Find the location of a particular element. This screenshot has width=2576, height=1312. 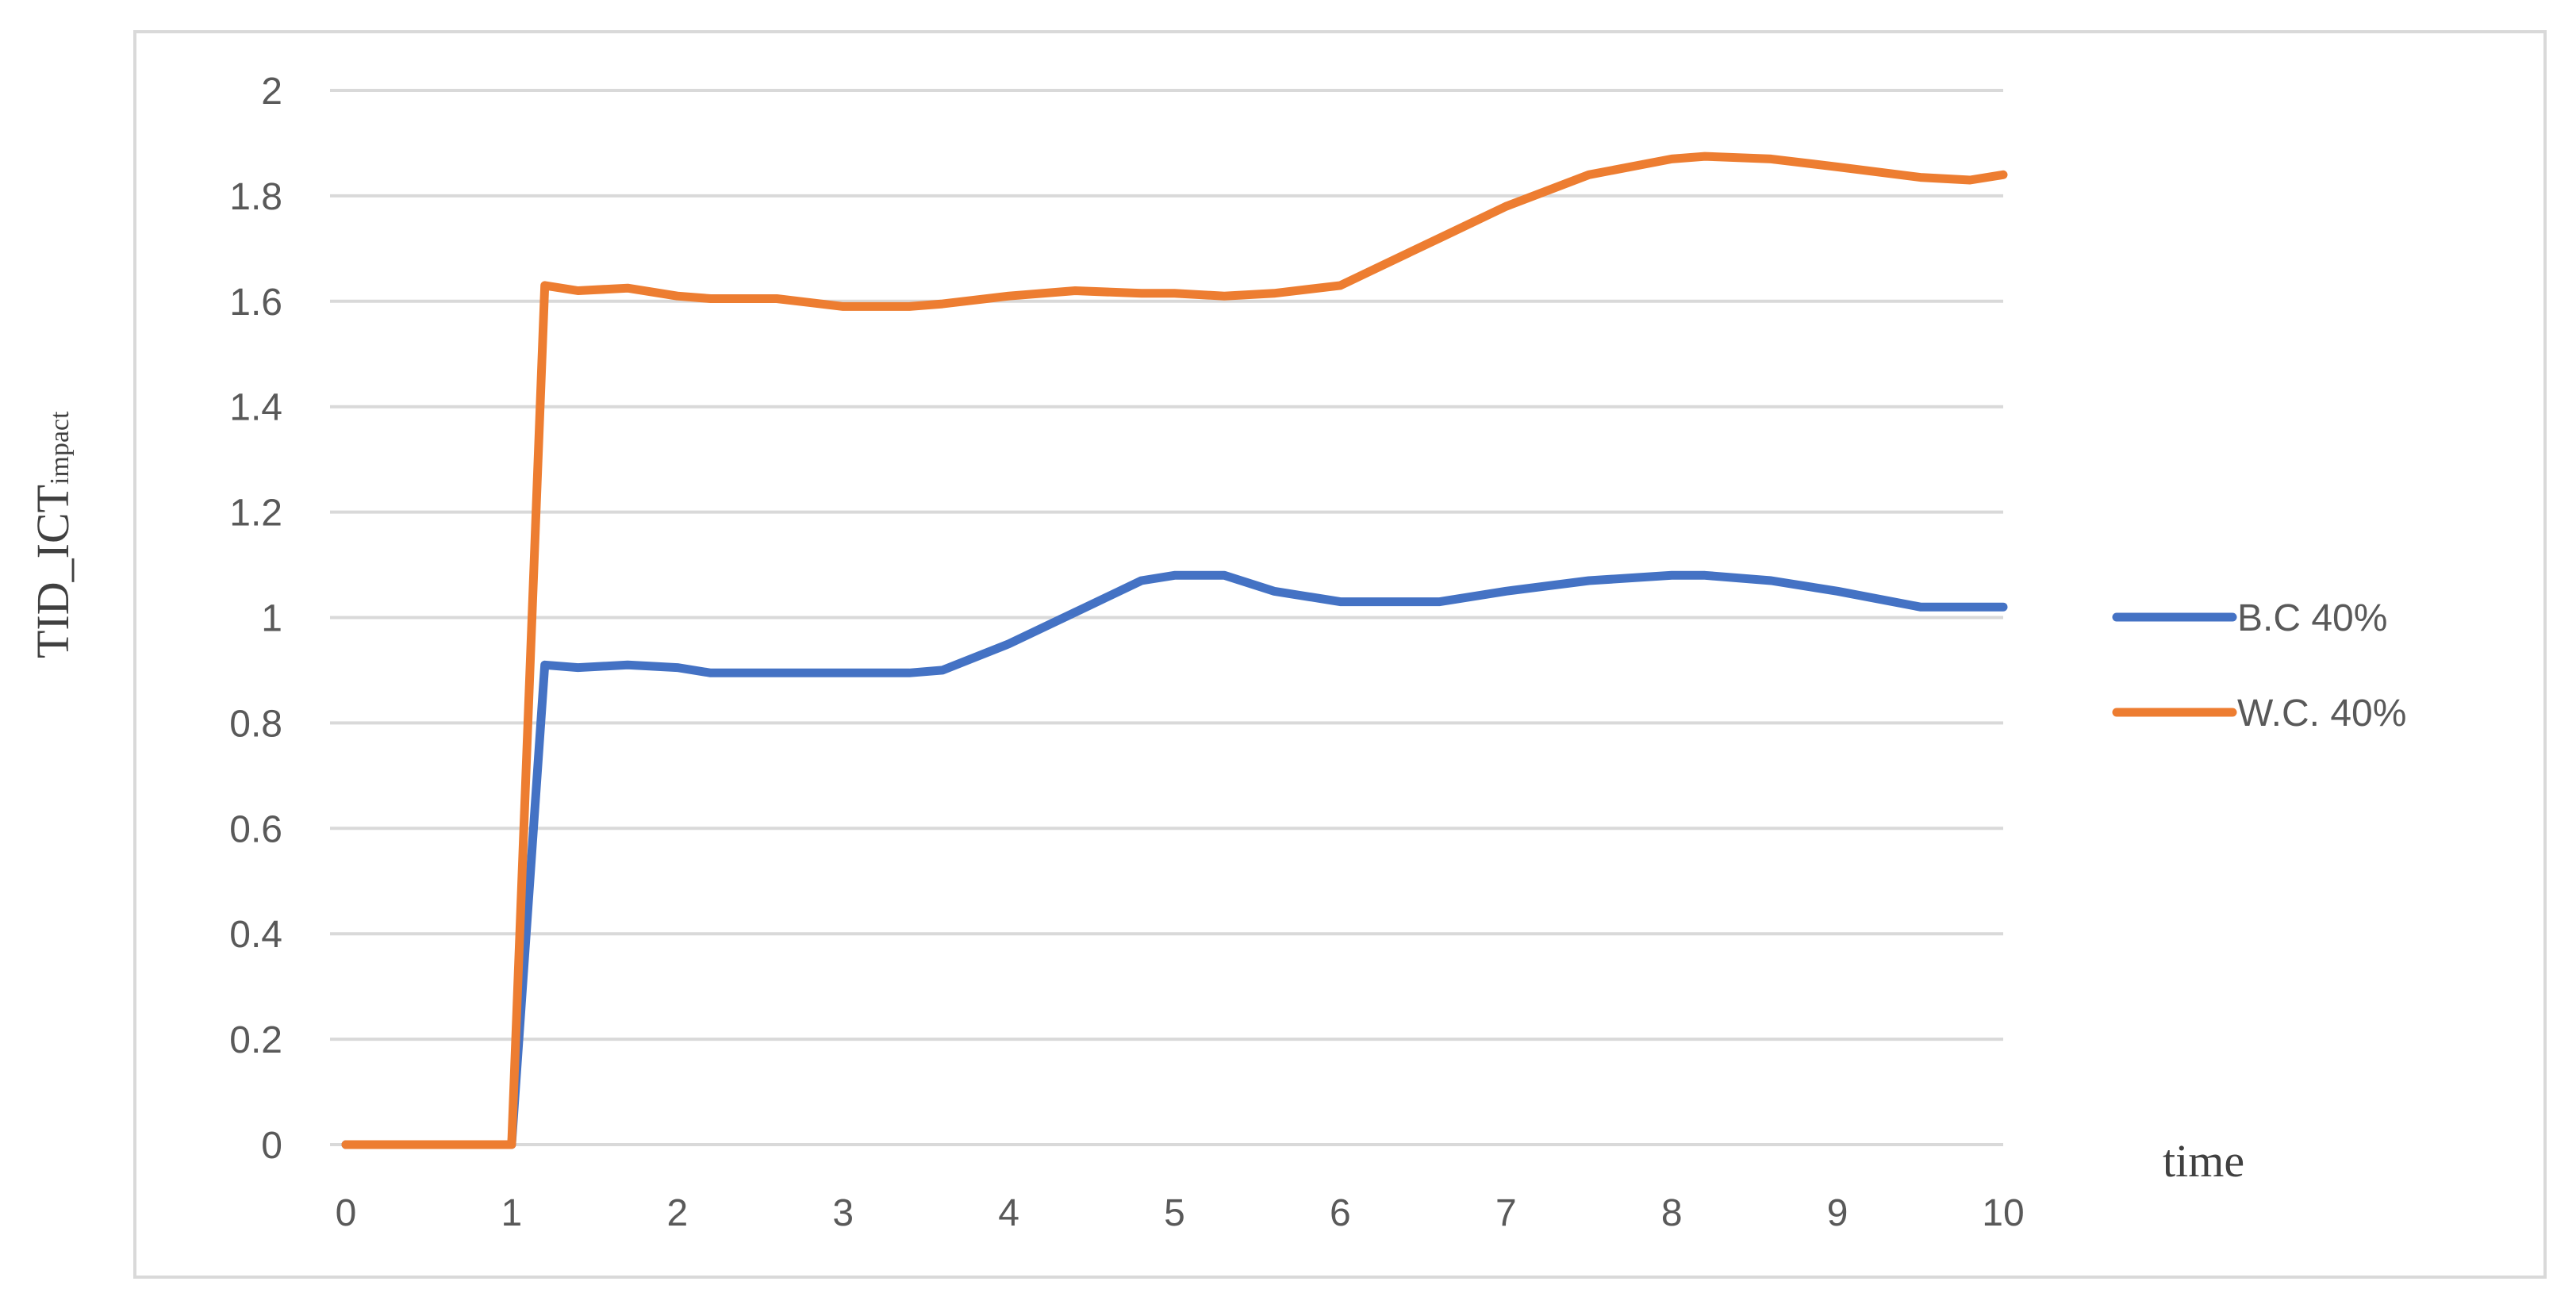

x-axis-title: time is located at coordinates (2203, 1161).